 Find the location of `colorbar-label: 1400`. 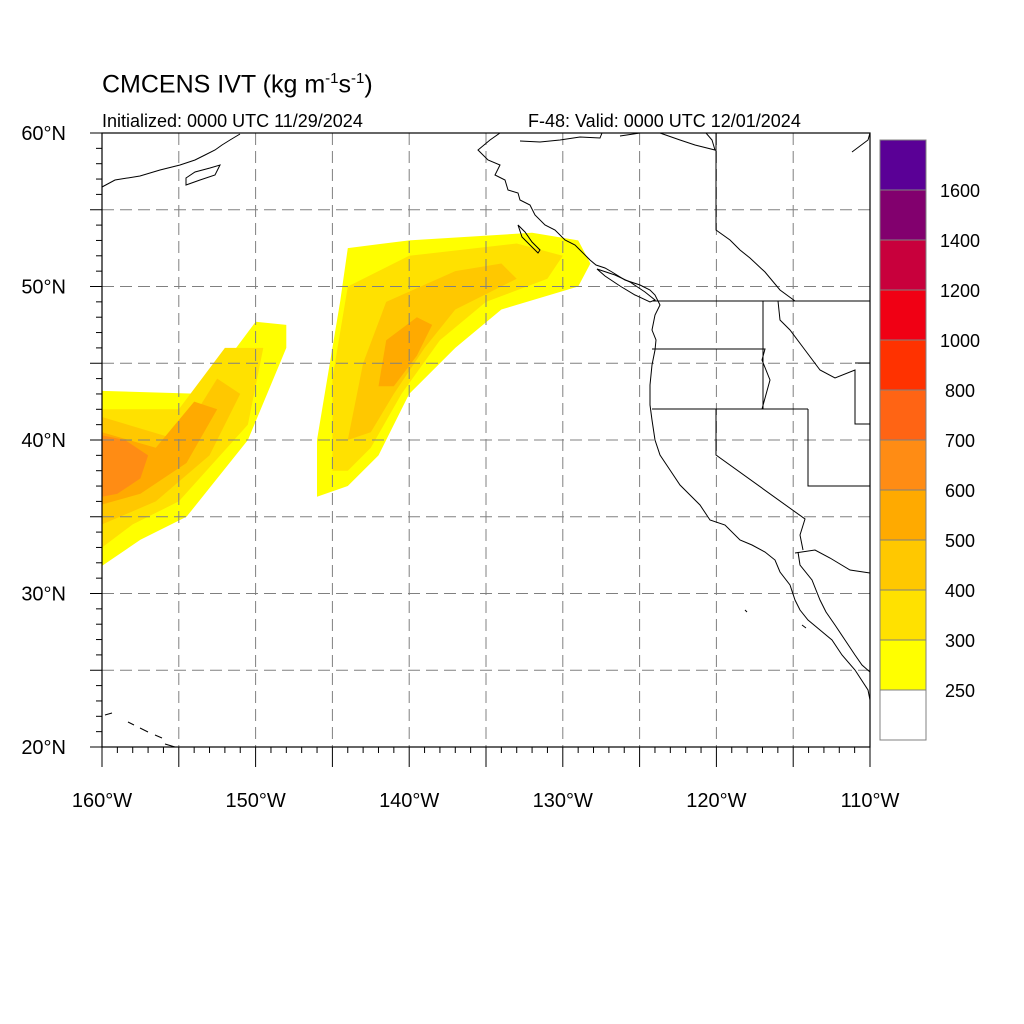

colorbar-label: 1400 is located at coordinates (960, 241).